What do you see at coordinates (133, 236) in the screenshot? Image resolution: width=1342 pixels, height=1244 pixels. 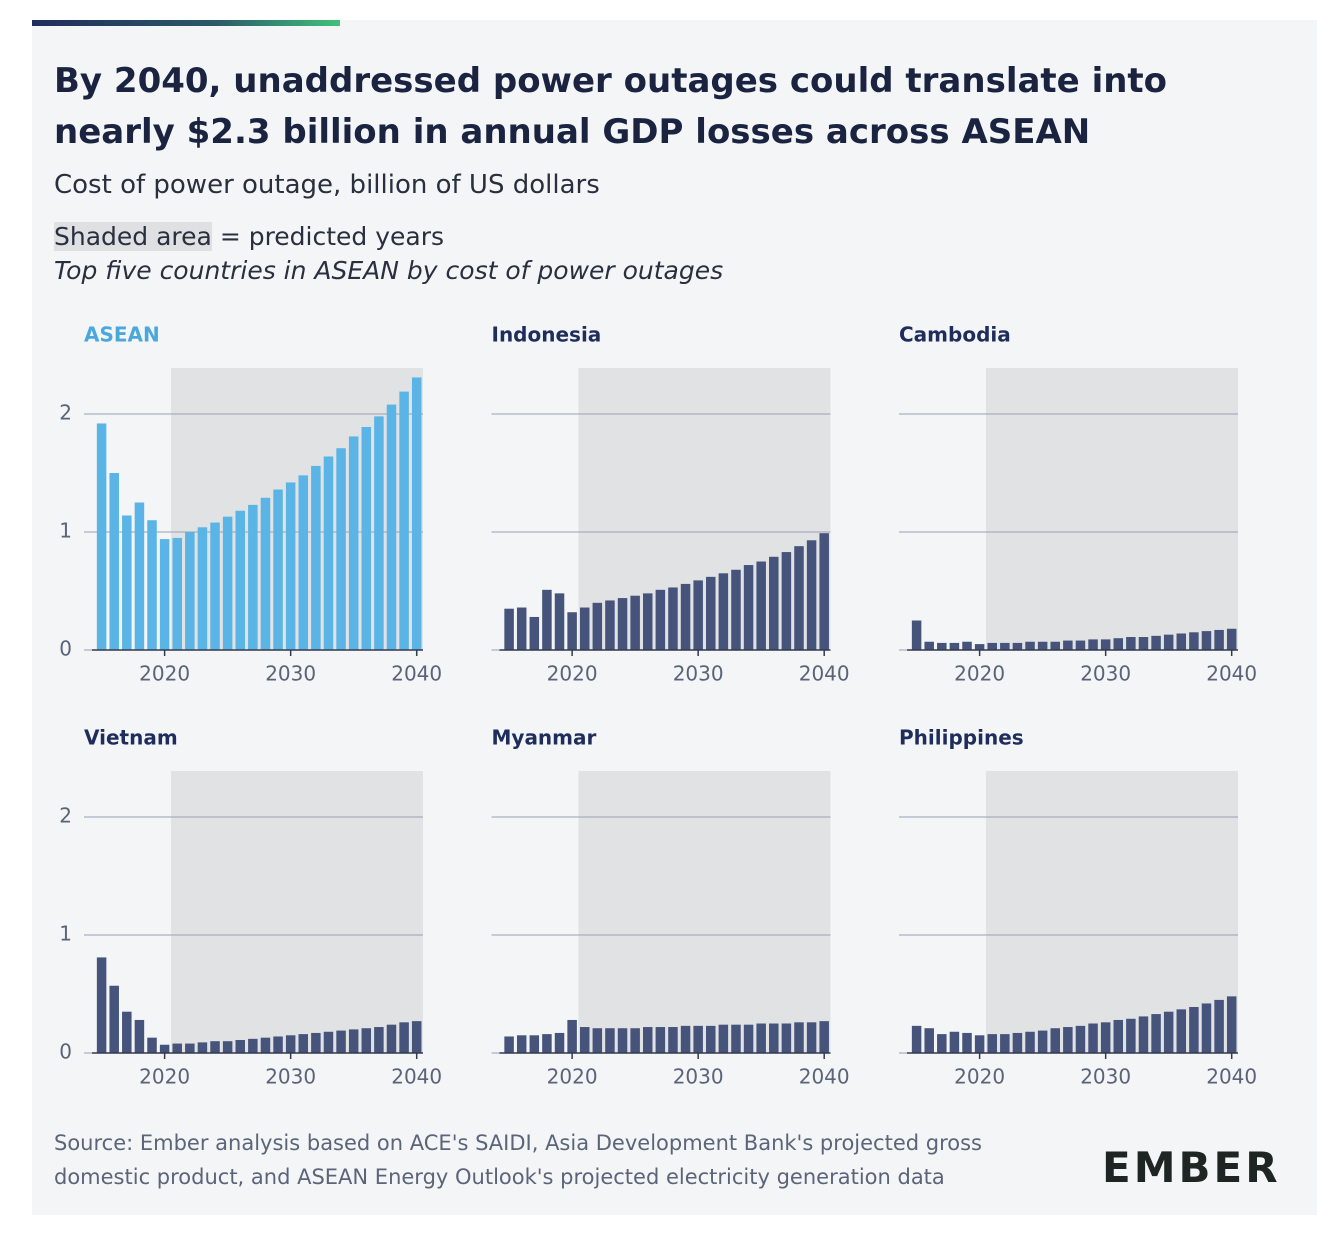 I see `legend-shaded: Shaded area` at bounding box center [133, 236].